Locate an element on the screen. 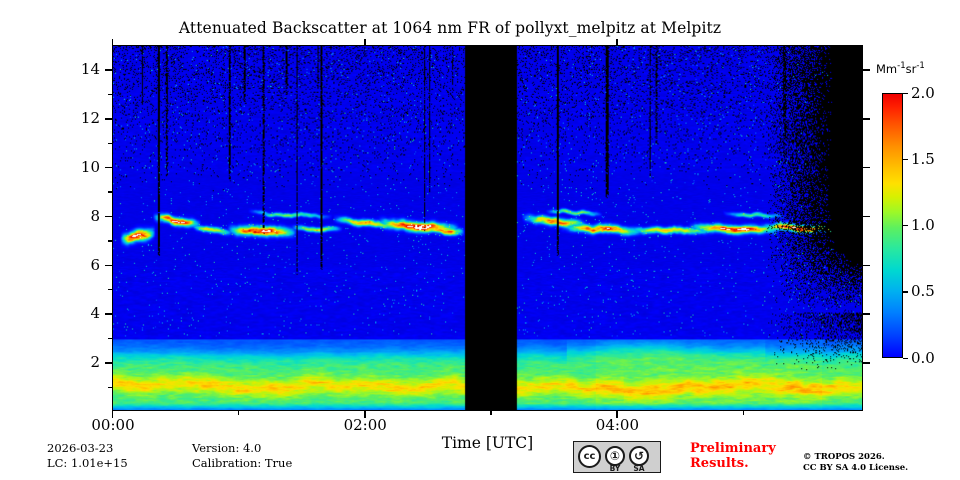  y-tick-label-14: 14 is located at coordinates (90, 69).